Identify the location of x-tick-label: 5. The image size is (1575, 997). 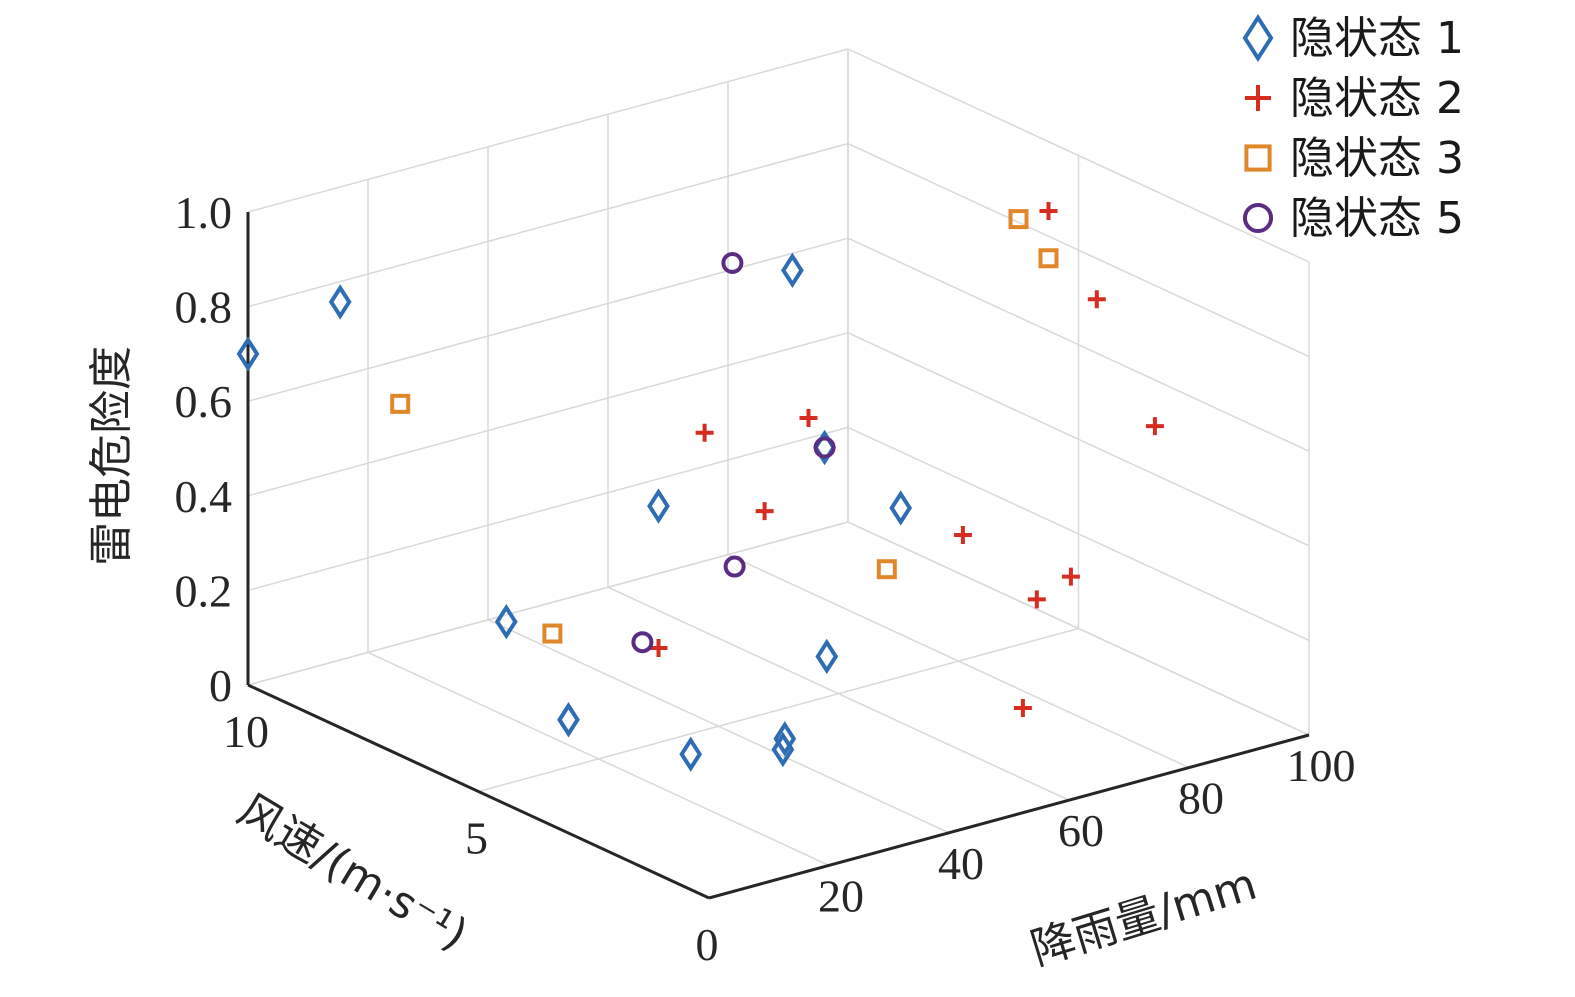
(476, 838).